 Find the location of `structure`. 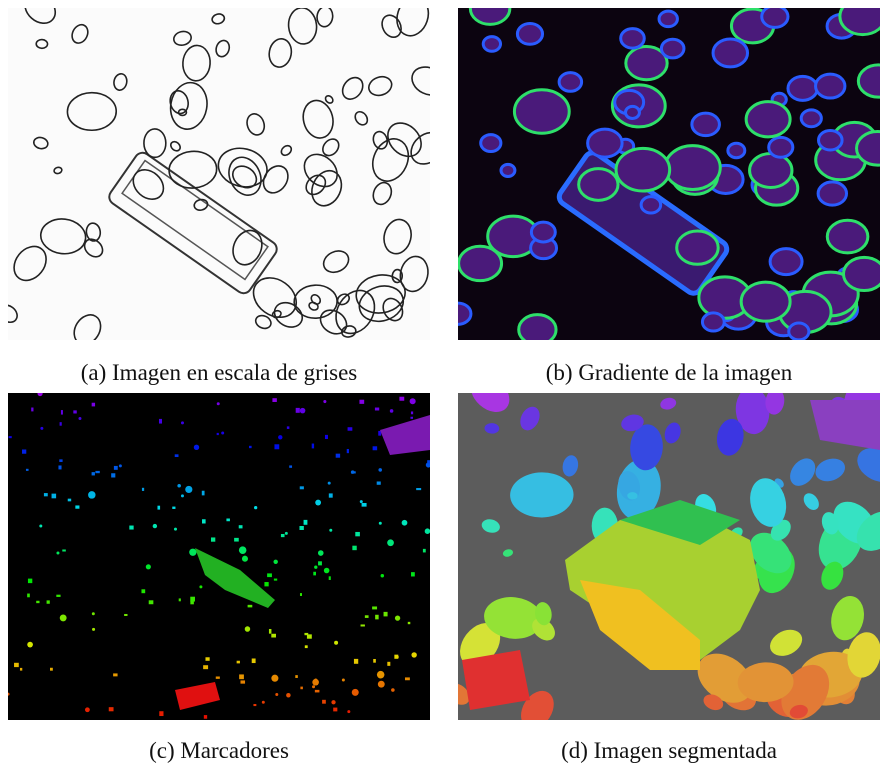

structure is located at coordinates (193, 223).